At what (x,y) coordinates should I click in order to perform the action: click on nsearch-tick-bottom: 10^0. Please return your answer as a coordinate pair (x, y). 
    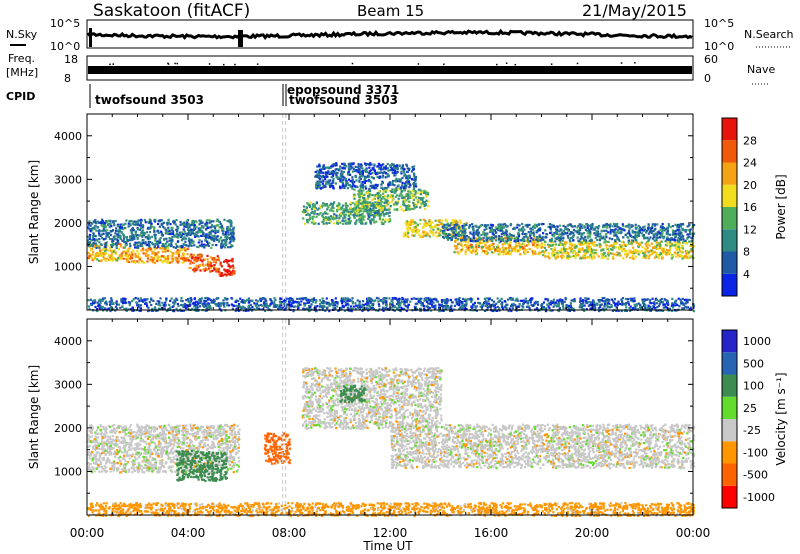
    Looking at the image, I should click on (719, 46).